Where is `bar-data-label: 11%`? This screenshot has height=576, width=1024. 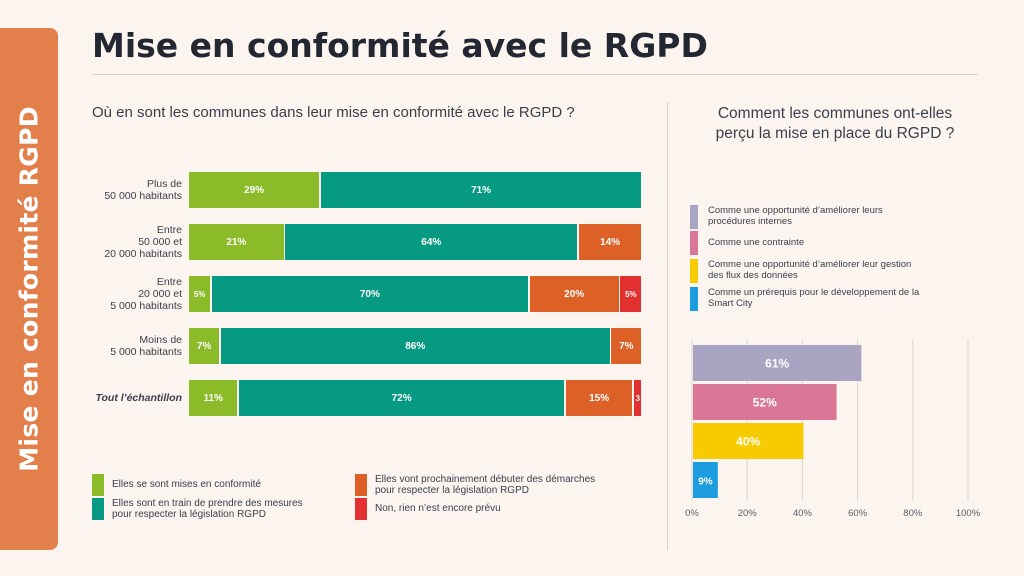 bar-data-label: 11% is located at coordinates (213, 398).